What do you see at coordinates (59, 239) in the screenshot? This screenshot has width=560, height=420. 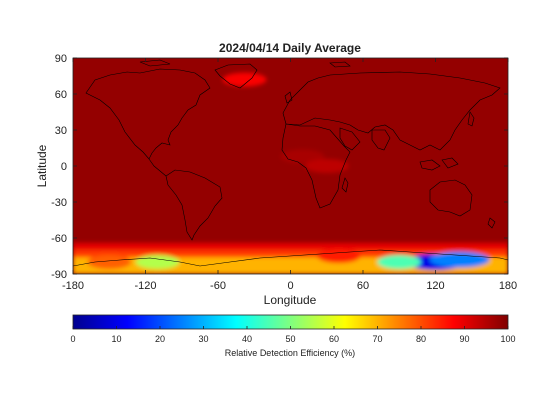 I see `y-tick-label: -60` at bounding box center [59, 239].